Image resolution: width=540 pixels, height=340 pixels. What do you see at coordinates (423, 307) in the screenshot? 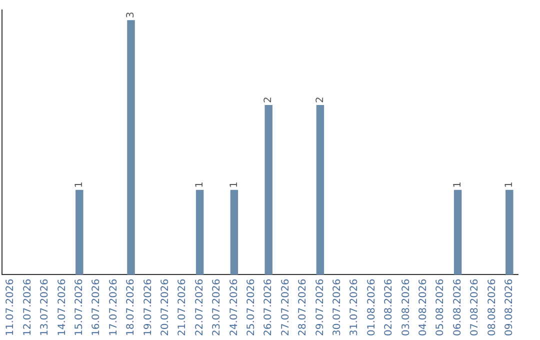
I see `x-tick-label: 04.08.2026` at bounding box center [423, 307].